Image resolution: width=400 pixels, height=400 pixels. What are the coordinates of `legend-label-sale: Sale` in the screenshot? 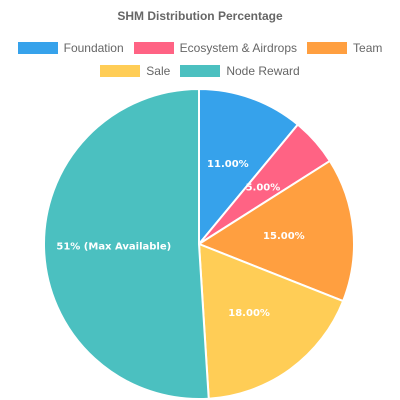 It's located at (158, 71).